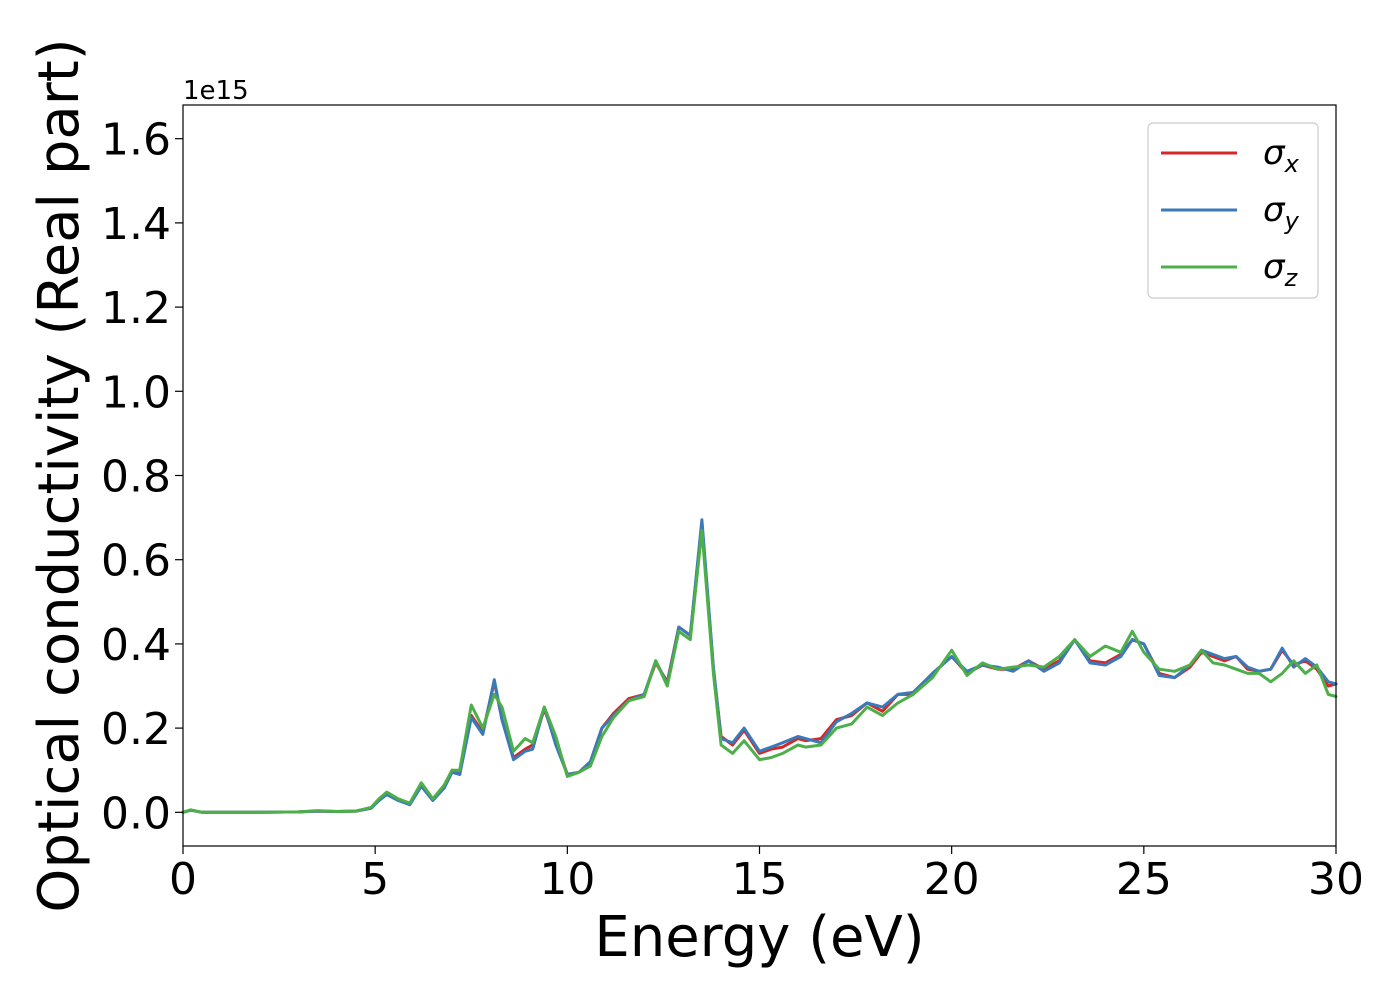  I want to click on x-tick-label: 5, so click(375, 879).